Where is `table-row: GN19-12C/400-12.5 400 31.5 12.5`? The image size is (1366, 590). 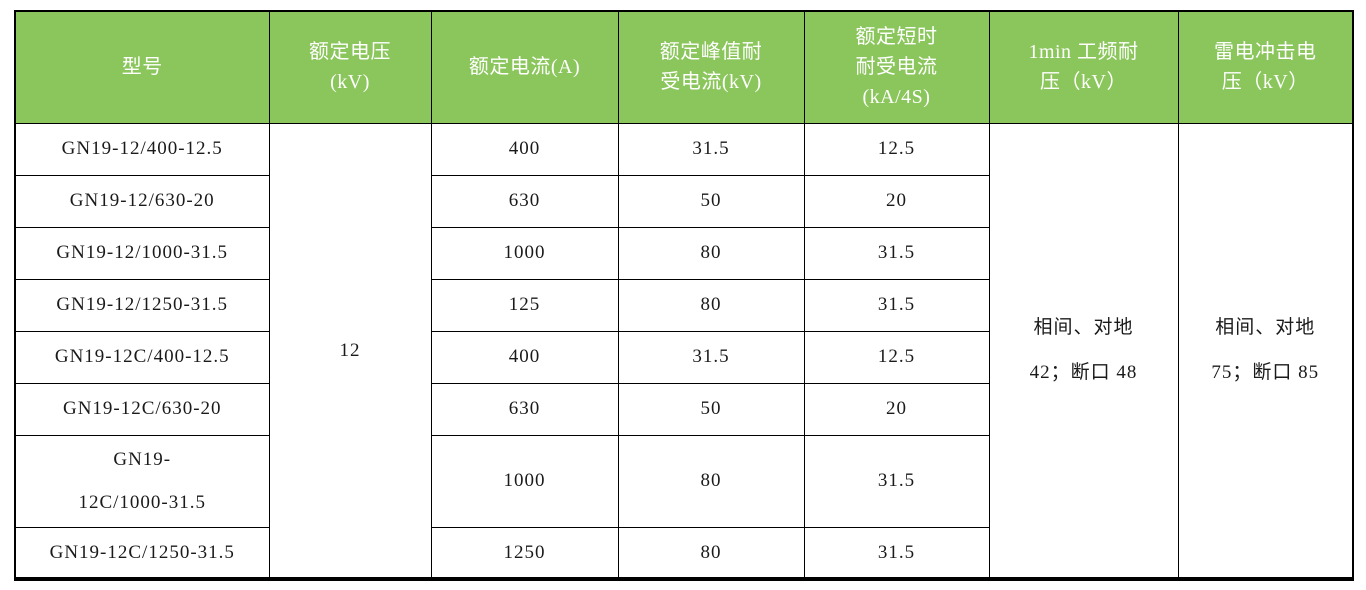
table-row: GN19-12C/400-12.5 400 31.5 12.5 is located at coordinates (683, 357).